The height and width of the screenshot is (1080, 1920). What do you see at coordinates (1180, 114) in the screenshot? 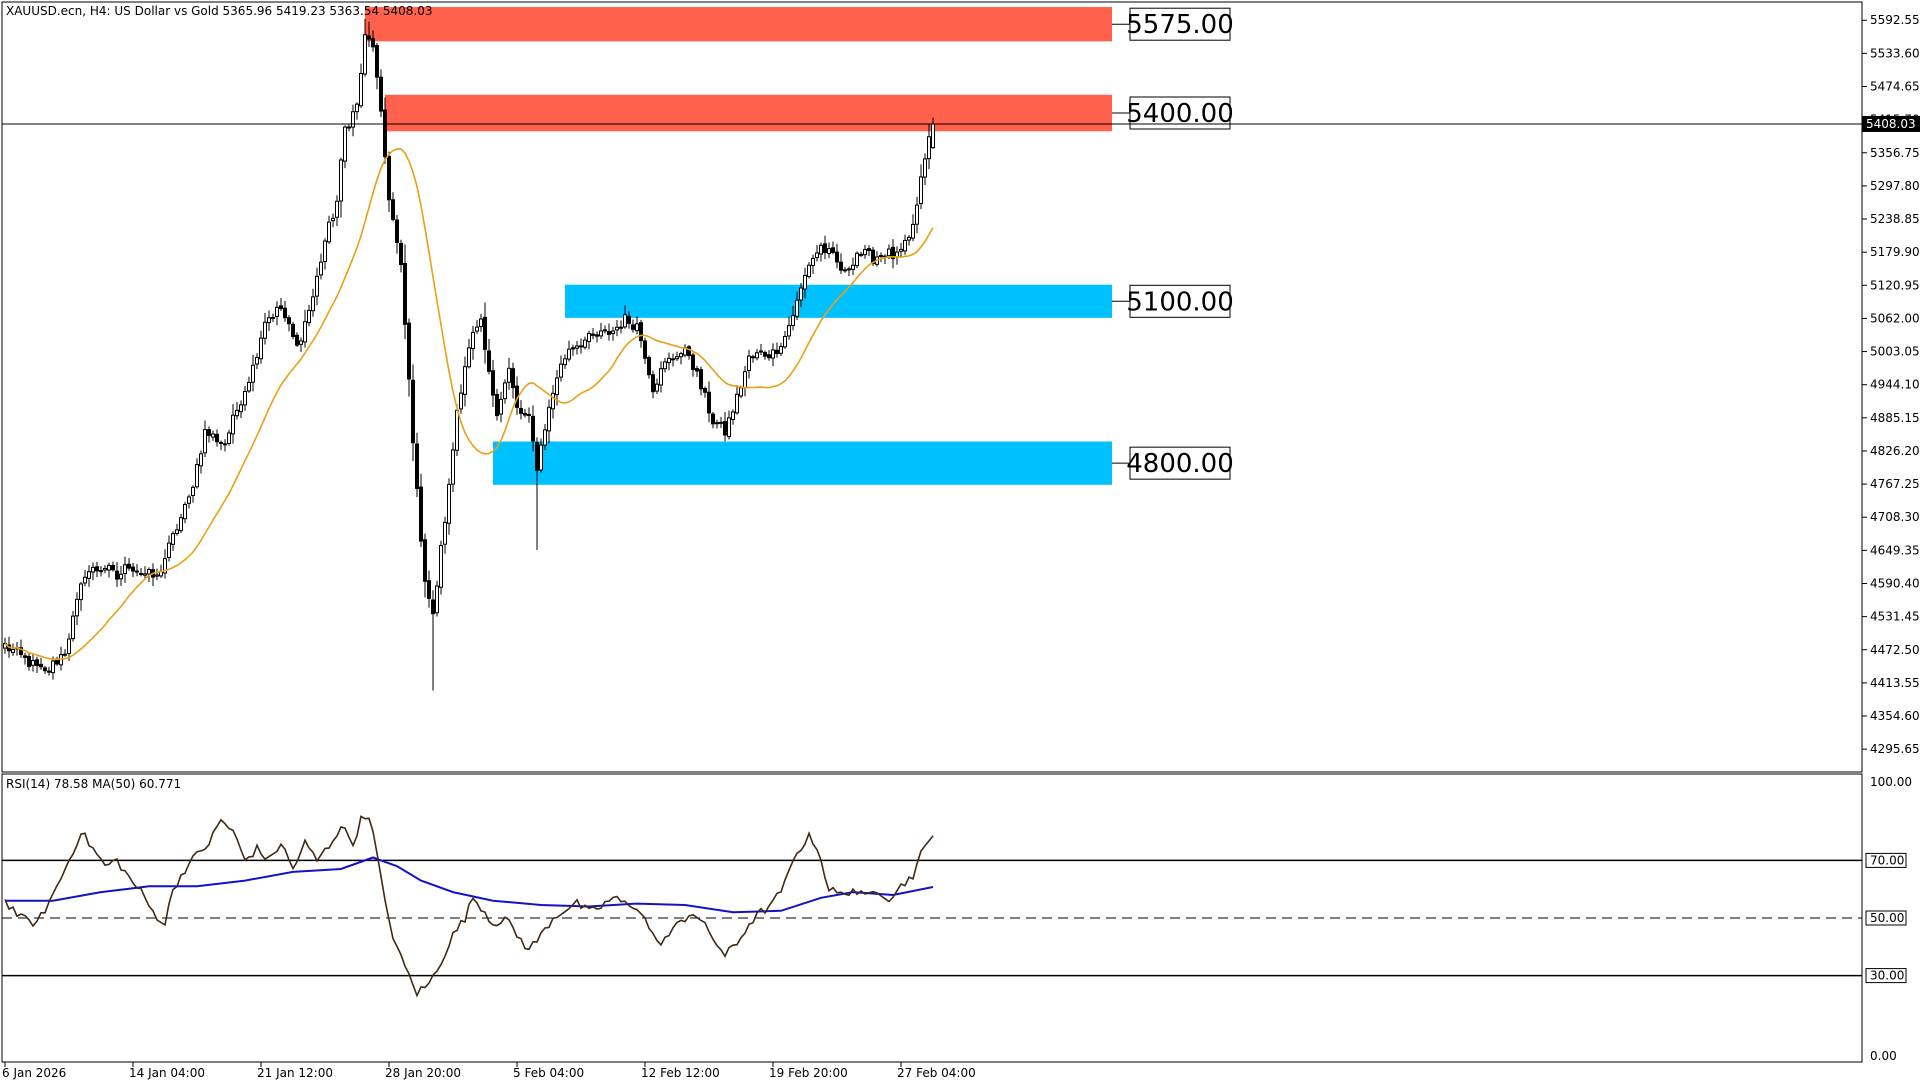
I see `zone-label: 5400.00` at bounding box center [1180, 114].